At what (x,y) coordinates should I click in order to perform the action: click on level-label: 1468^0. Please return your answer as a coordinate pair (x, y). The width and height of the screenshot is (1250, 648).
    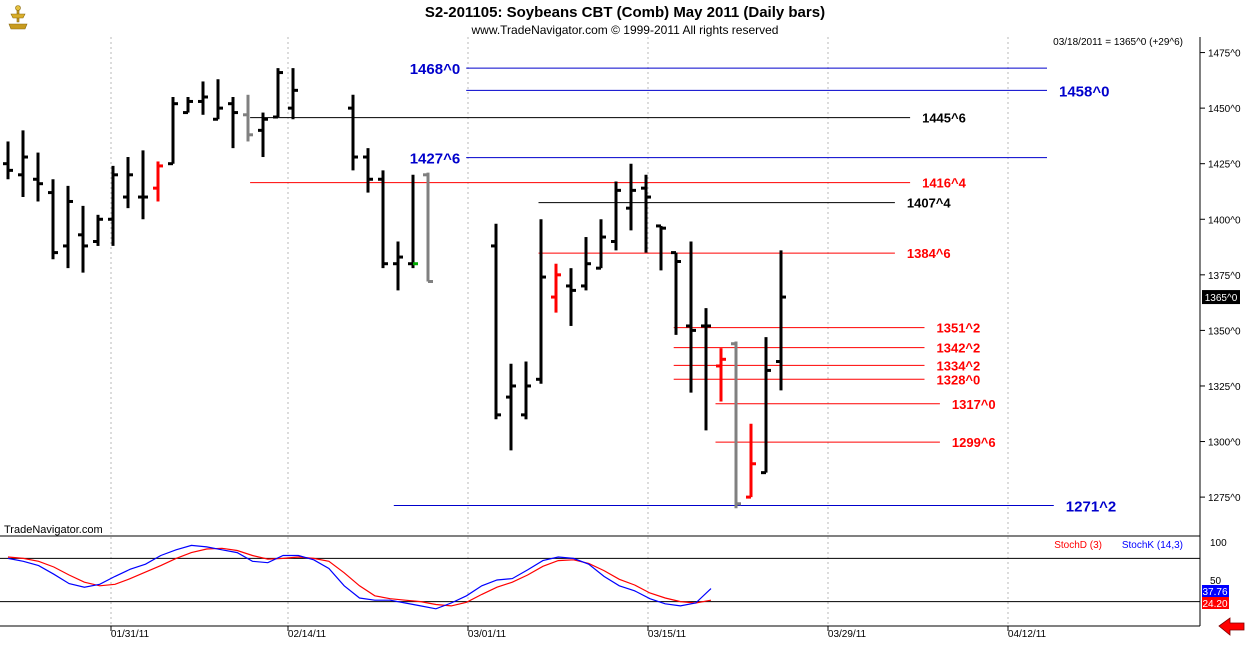
    Looking at the image, I should click on (435, 69).